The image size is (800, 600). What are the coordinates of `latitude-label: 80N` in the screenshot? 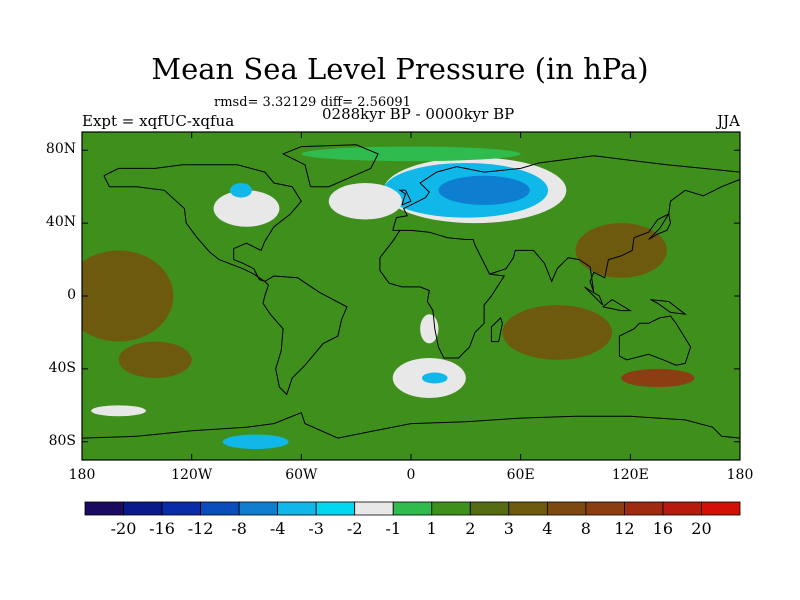 It's located at (60, 149).